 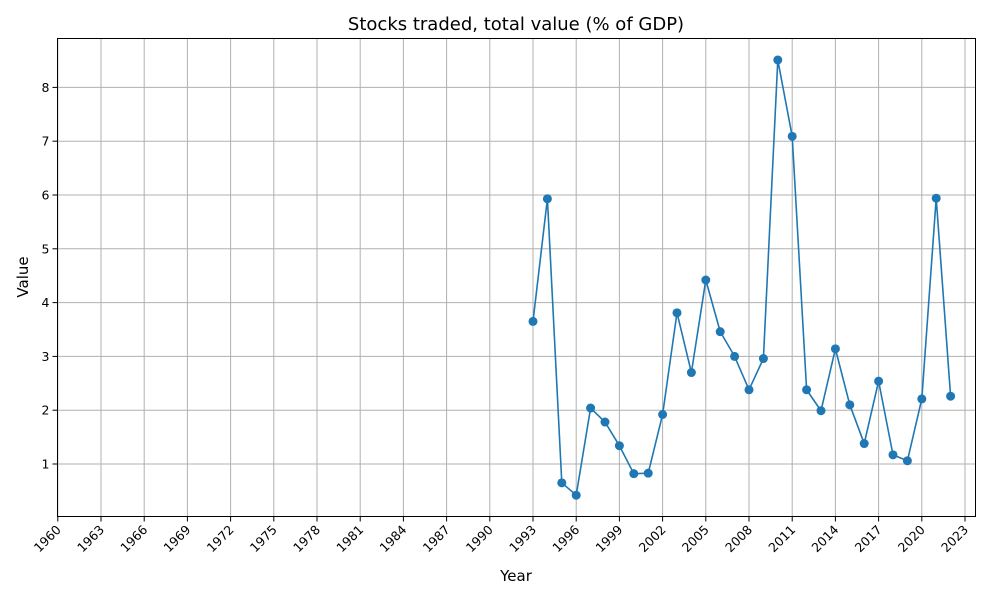 I want to click on x-tick-label: 1981, so click(x=349, y=538).